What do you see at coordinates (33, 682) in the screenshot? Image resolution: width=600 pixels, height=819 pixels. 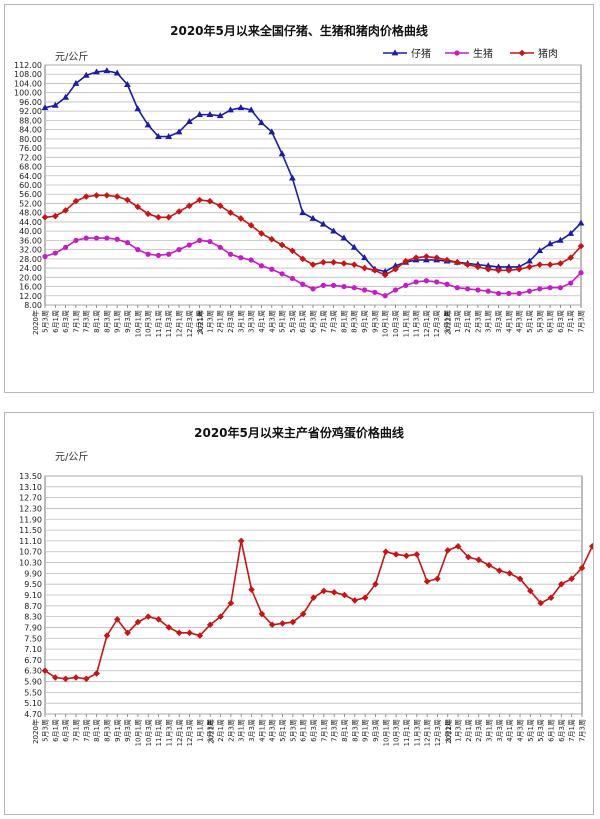 I see `chart2-y-tick-label: 5.90` at bounding box center [33, 682].